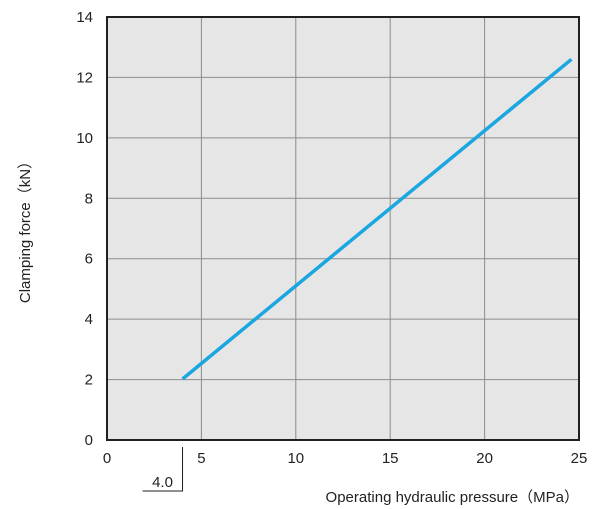 The height and width of the screenshot is (509, 599). Describe the element at coordinates (201, 458) in the screenshot. I see `x-tick-label: 5` at that location.